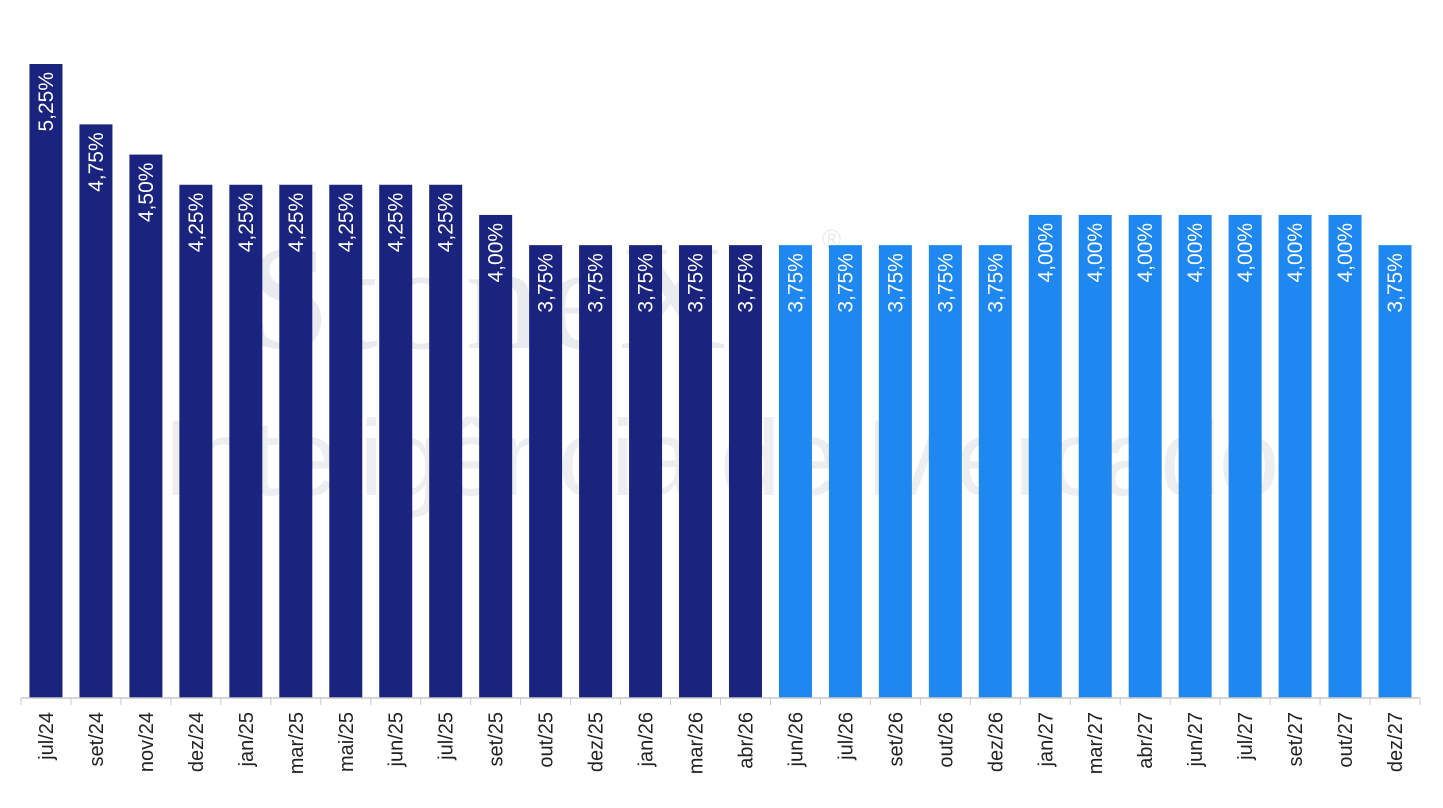  What do you see at coordinates (397, 740) in the screenshot?
I see `x-tick-label: jun/25` at bounding box center [397, 740].